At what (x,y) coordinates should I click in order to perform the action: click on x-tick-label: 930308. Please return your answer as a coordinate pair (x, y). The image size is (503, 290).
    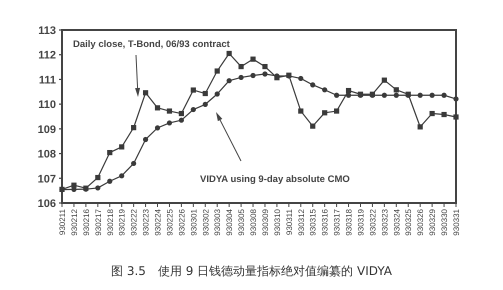
    Looking at the image, I should click on (253, 222).